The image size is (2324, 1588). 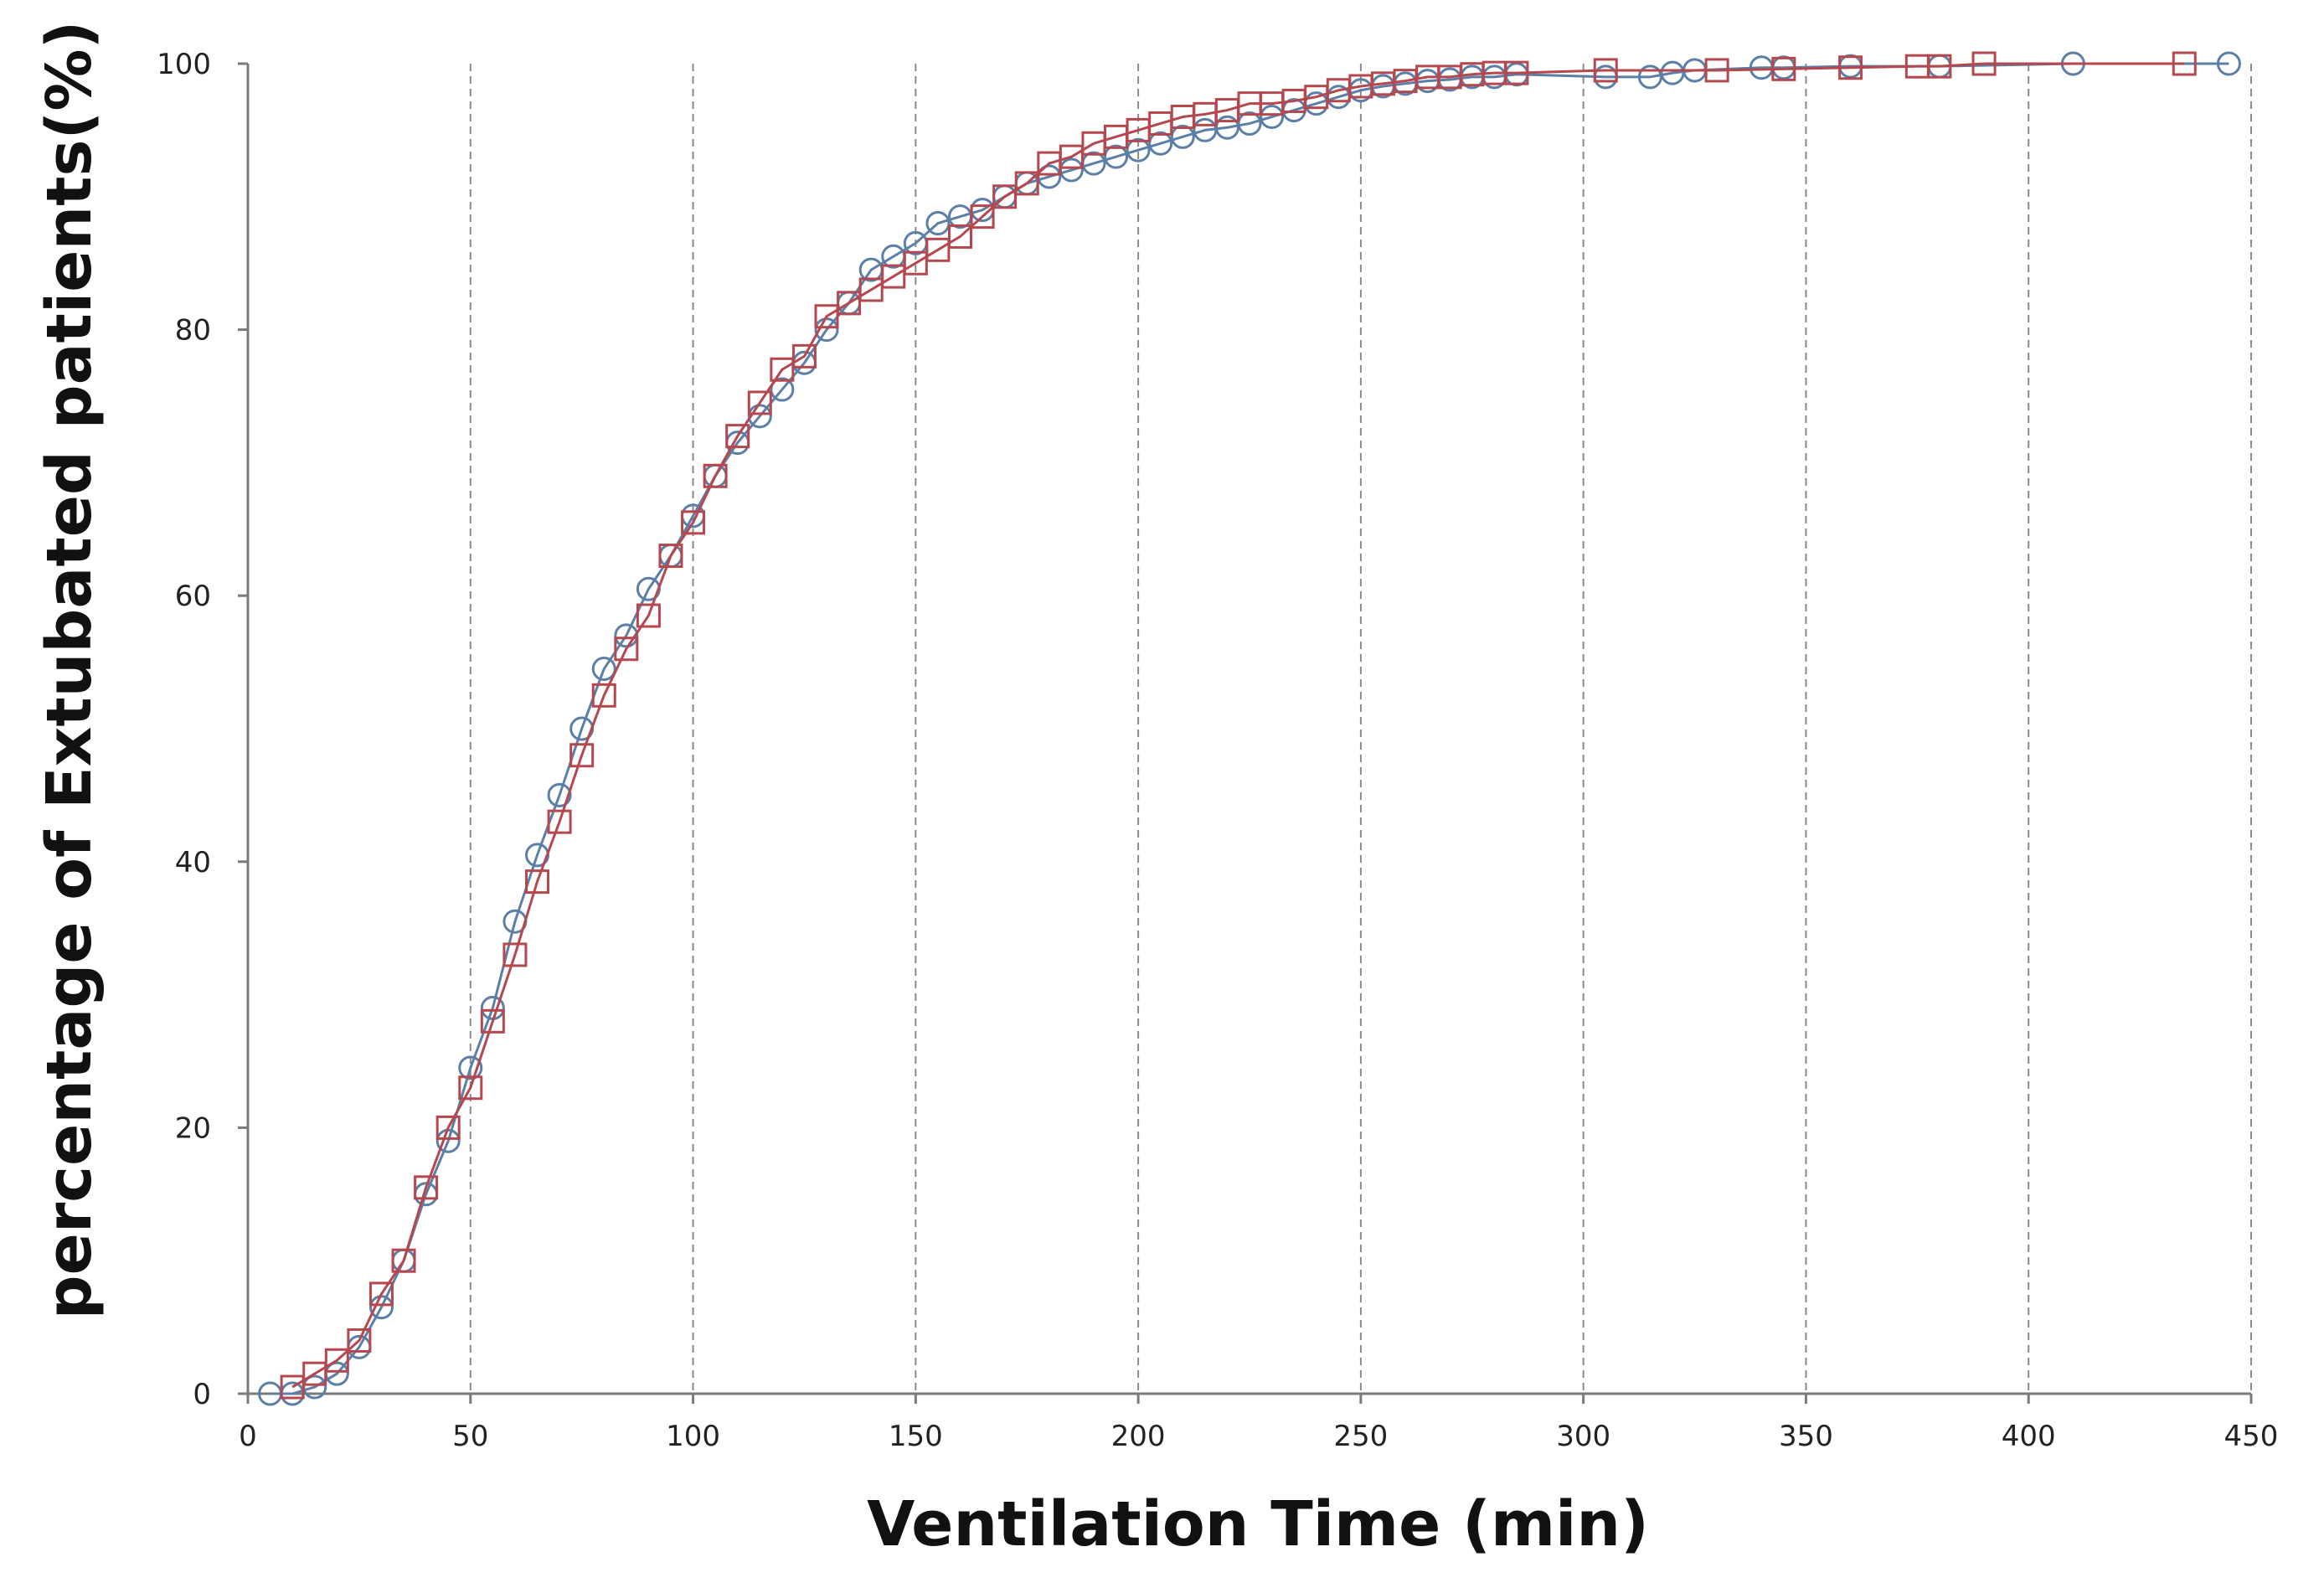 I want to click on x-tick-label-50: 50, so click(x=470, y=1436).